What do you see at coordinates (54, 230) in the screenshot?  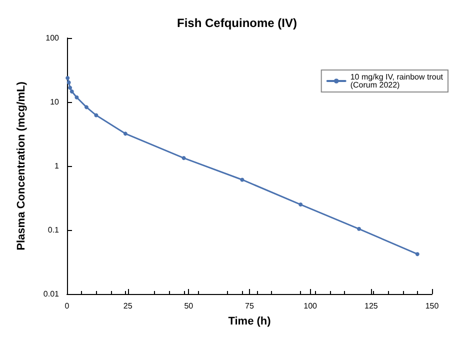 I see `y-tick-label: 0.1` at bounding box center [54, 230].